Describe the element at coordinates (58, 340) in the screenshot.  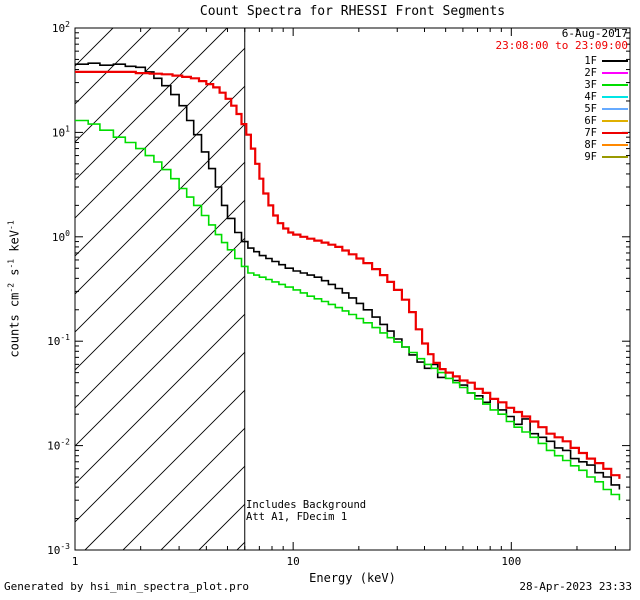
I see `y-tick-label: 10⁻¹` at that location.